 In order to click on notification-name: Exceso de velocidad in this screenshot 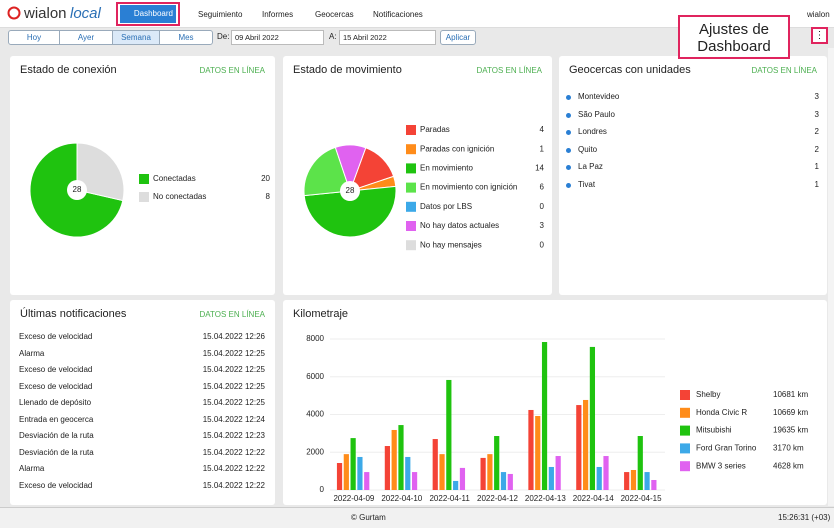, I will do `click(56, 386)`.